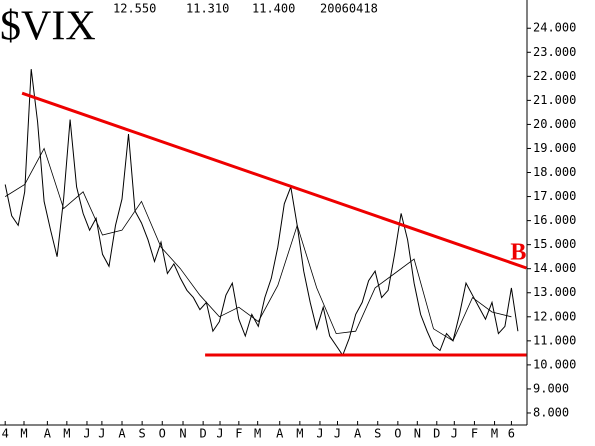  I want to click on symbol: $VIX, so click(48, 27).